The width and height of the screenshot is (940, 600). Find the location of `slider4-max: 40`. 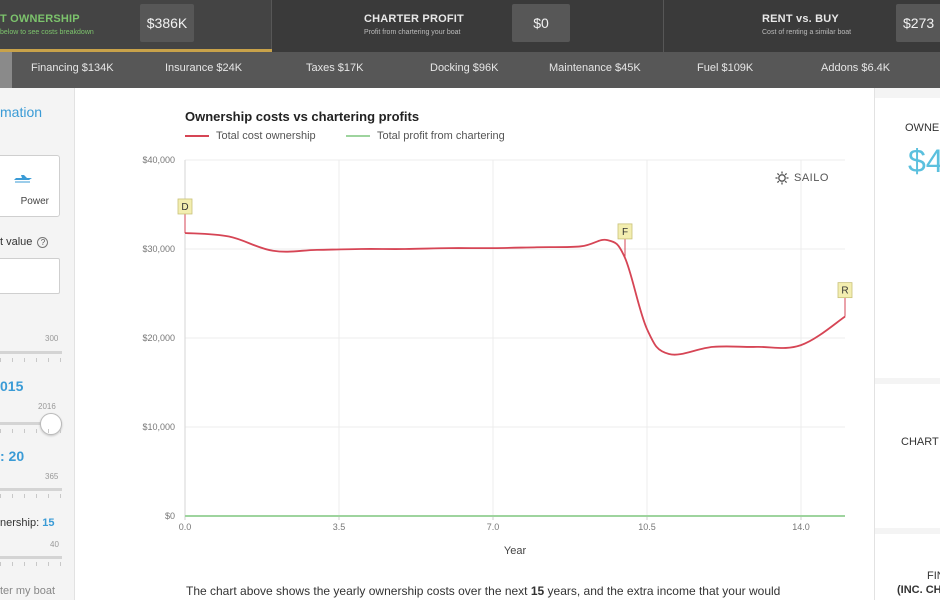

slider4-max: 40 is located at coordinates (54, 544).